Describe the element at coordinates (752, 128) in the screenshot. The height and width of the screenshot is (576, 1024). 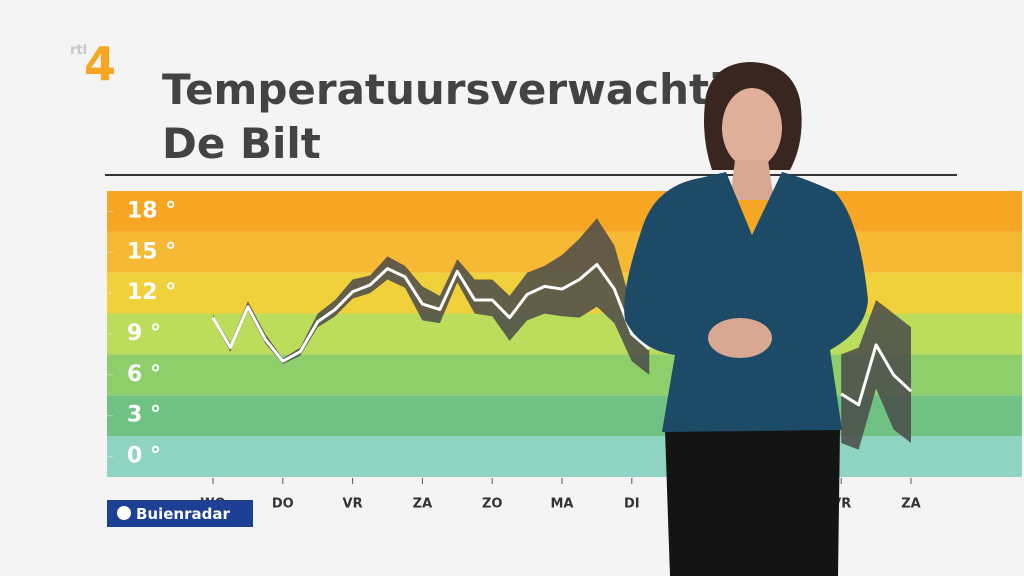
I see `presenter-face` at that location.